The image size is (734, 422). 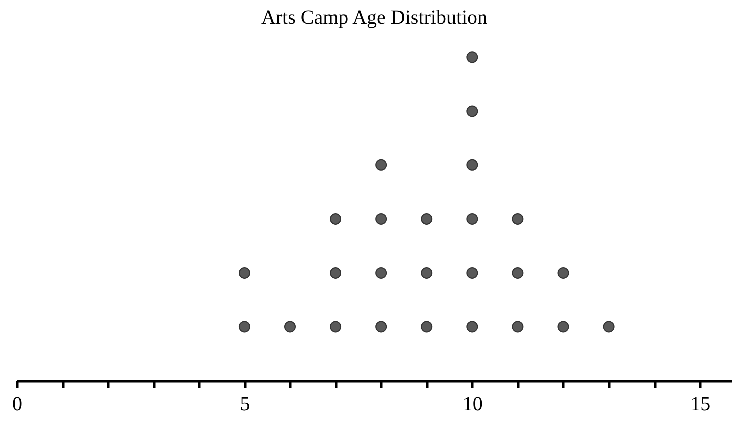 I want to click on x-tick-label: 15, so click(x=700, y=405).